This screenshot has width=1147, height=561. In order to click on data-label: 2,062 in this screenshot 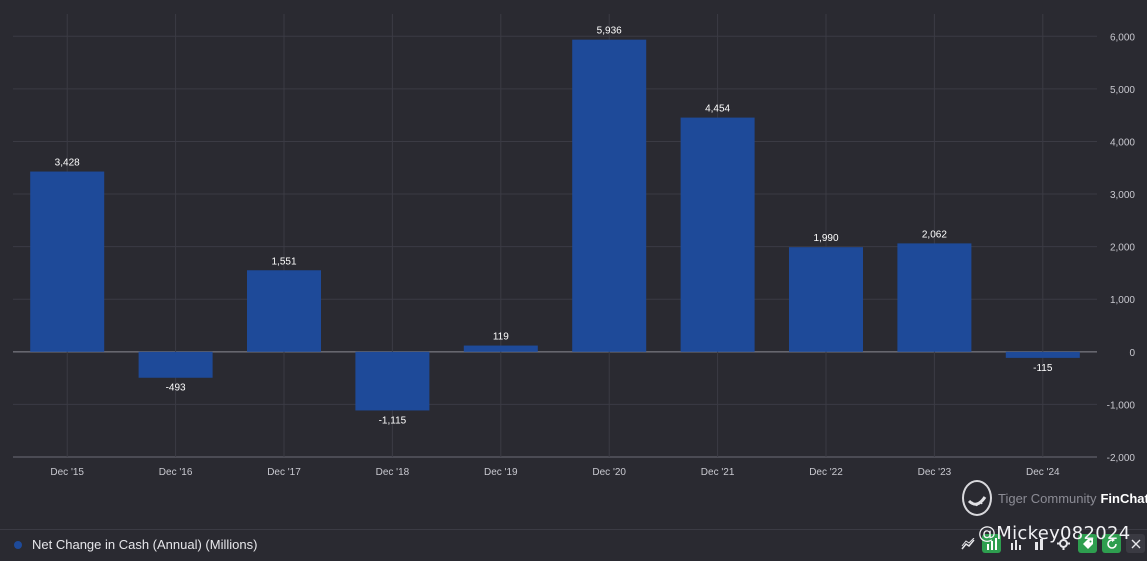, I will do `click(934, 234)`.